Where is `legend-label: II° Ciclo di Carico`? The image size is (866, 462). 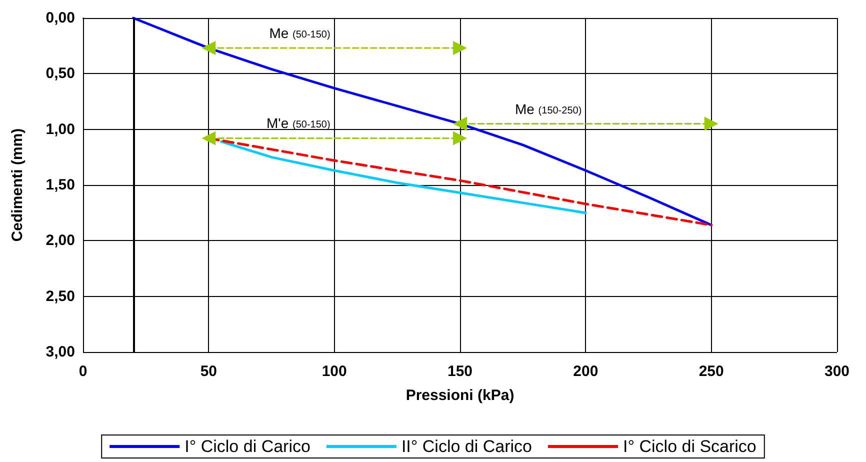 legend-label: II° Ciclo di Carico is located at coordinates (466, 446).